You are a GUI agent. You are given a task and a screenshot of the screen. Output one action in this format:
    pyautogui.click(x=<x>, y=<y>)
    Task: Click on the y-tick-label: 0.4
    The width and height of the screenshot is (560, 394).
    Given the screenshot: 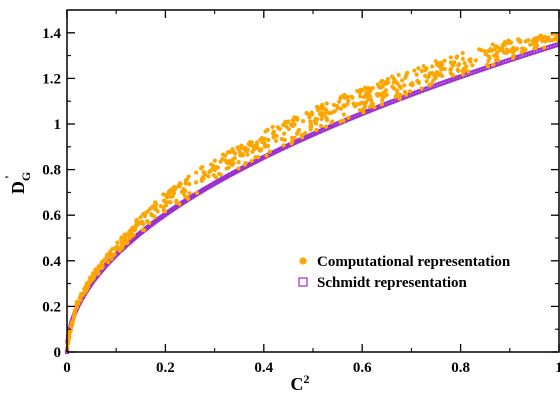 What is the action you would take?
    pyautogui.click(x=51, y=262)
    